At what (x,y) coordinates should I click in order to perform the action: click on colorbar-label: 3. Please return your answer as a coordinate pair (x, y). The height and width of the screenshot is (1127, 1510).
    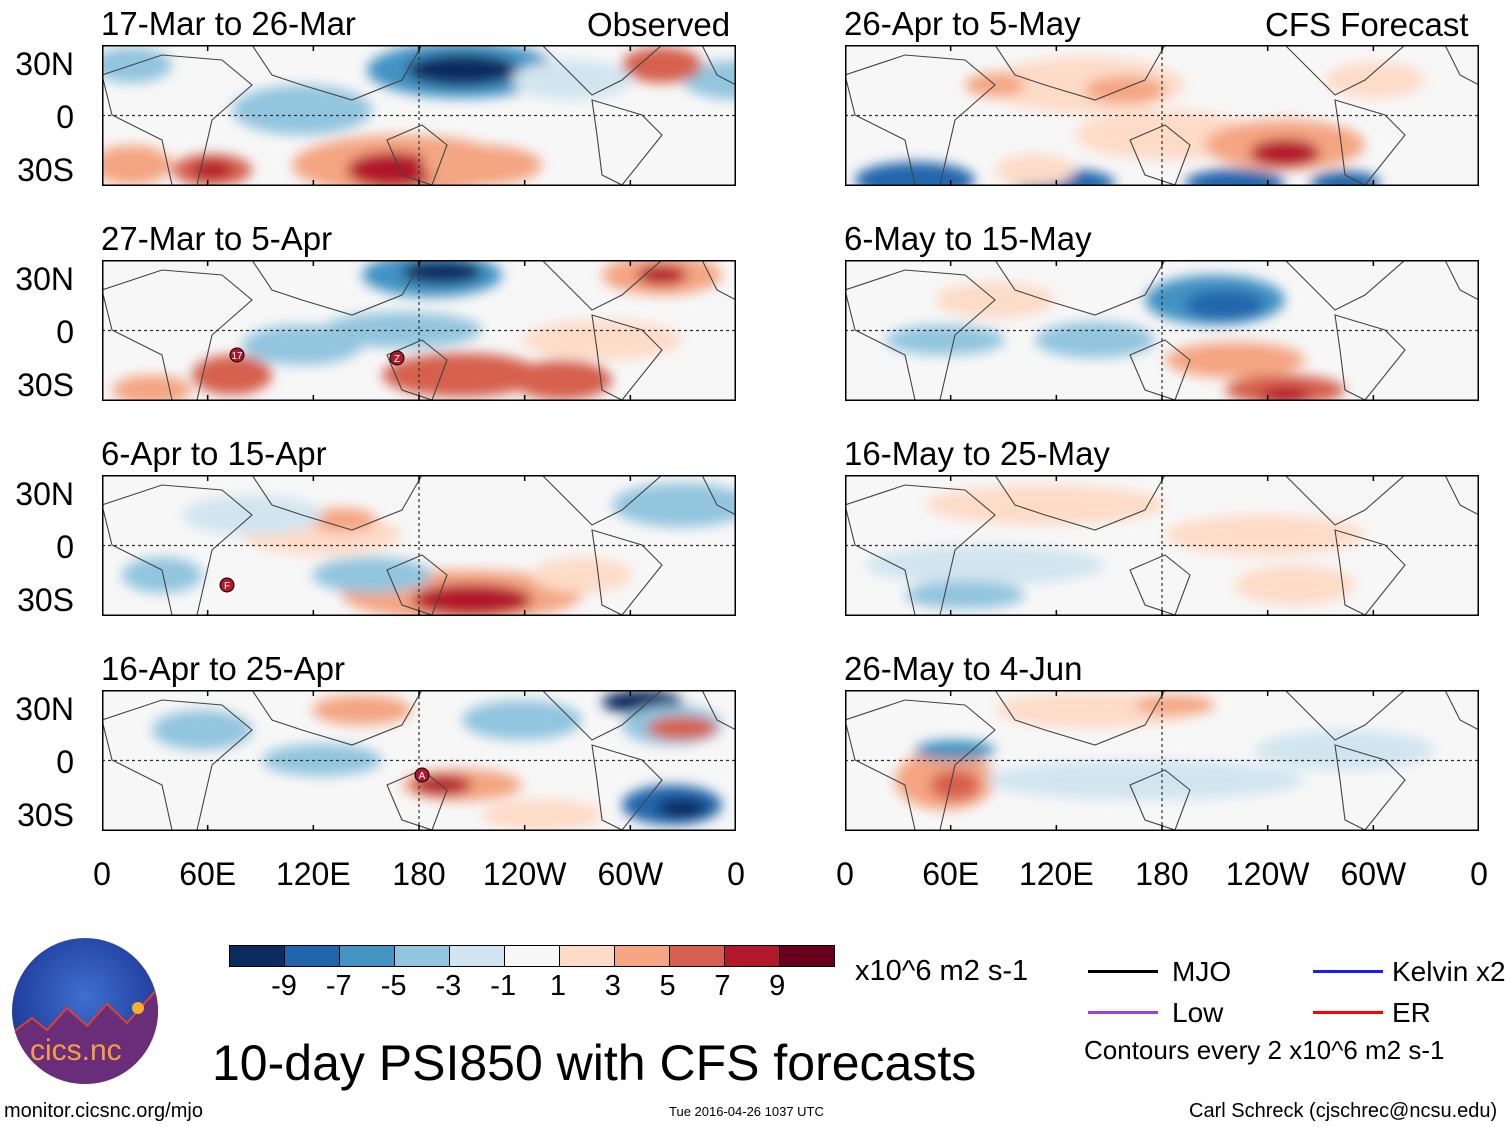
    Looking at the image, I should click on (612, 986).